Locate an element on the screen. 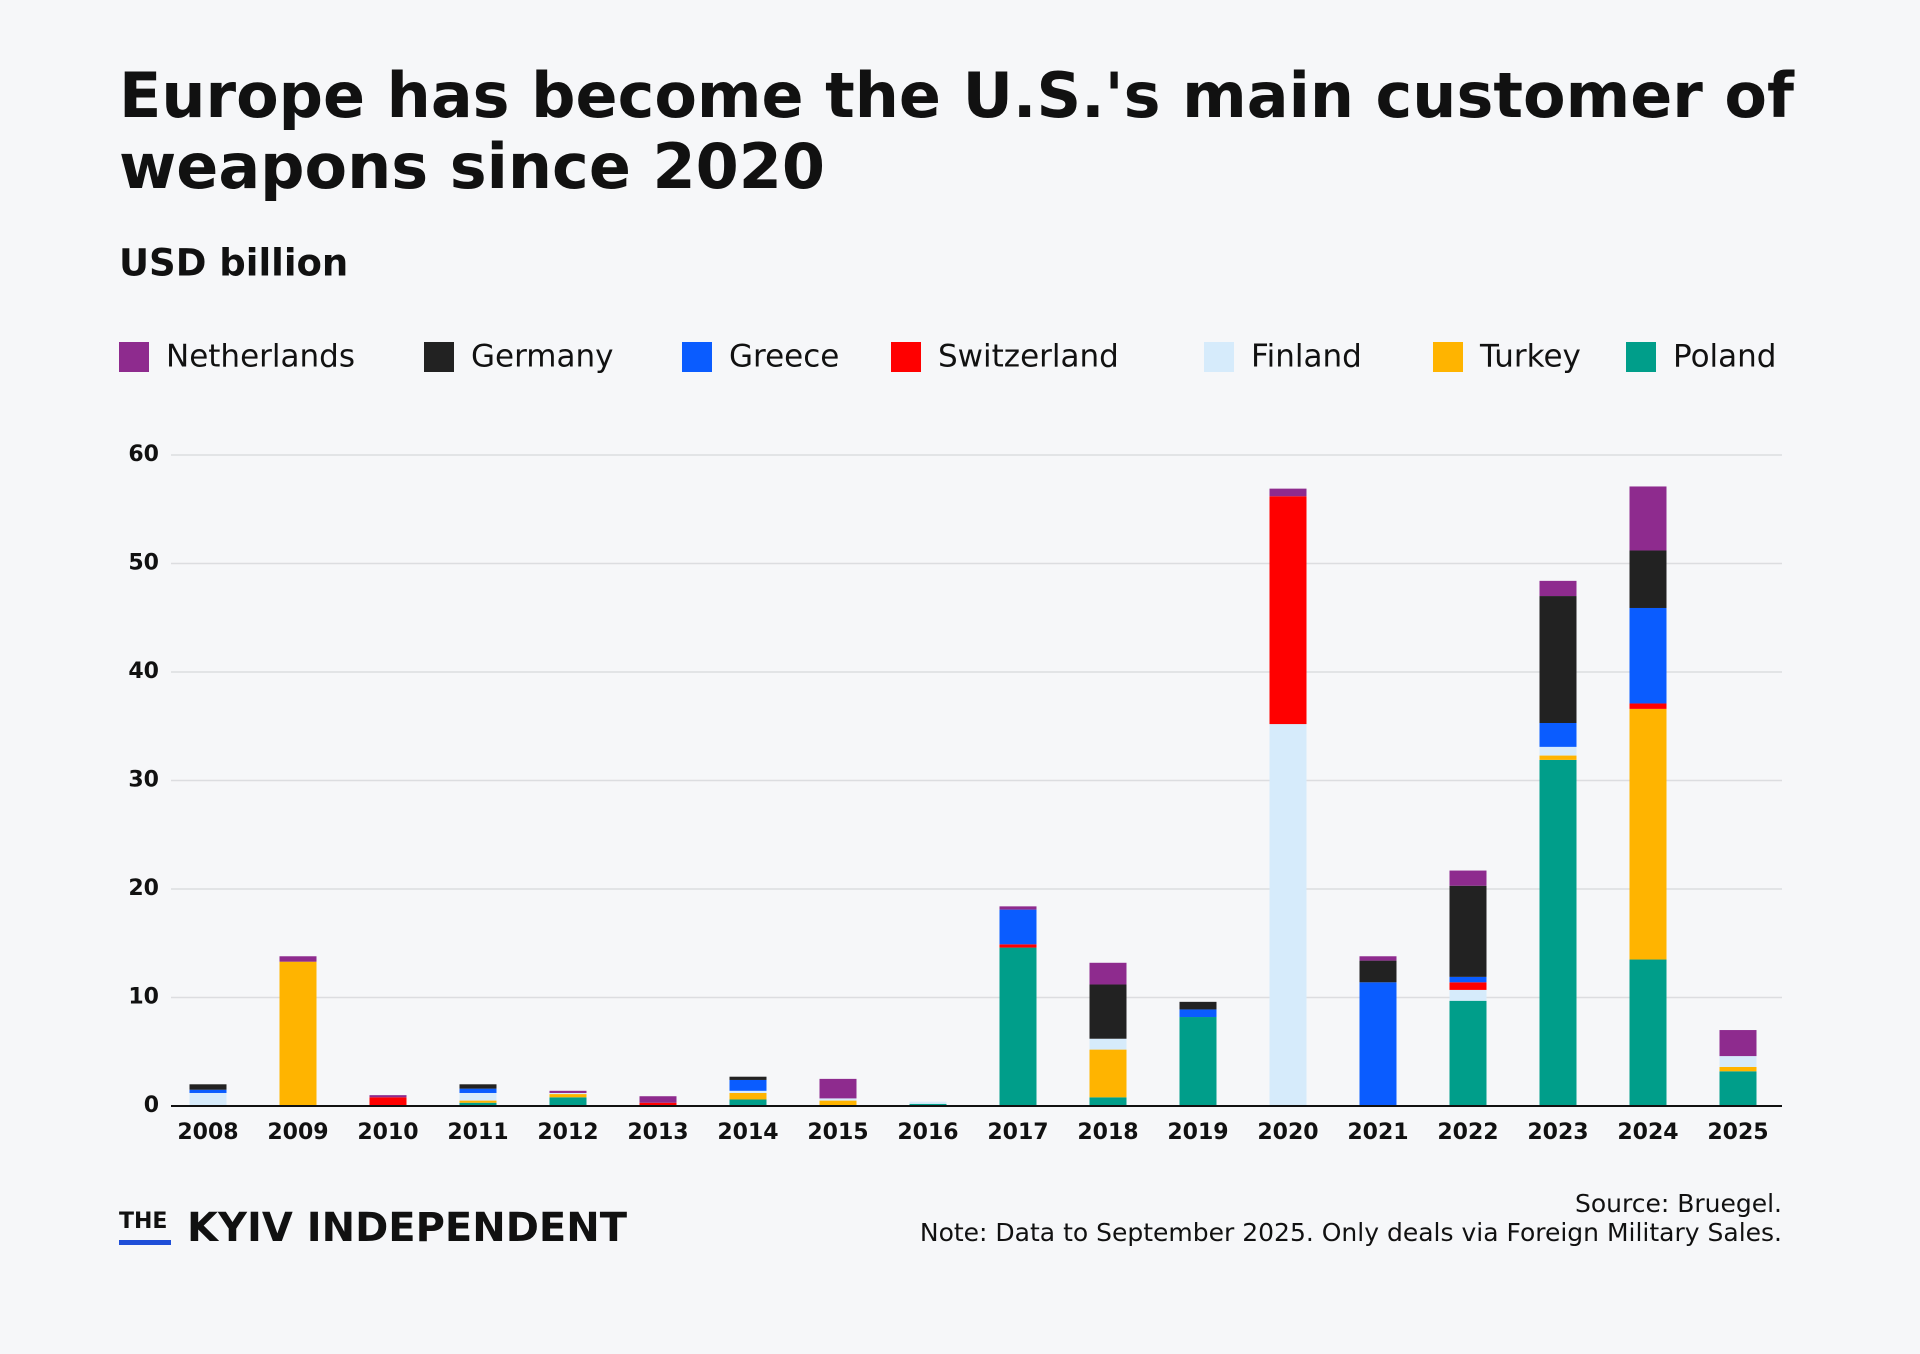 Image resolution: width=1920 pixels, height=1354 pixels. y-tick-label: 60 is located at coordinates (143, 454).